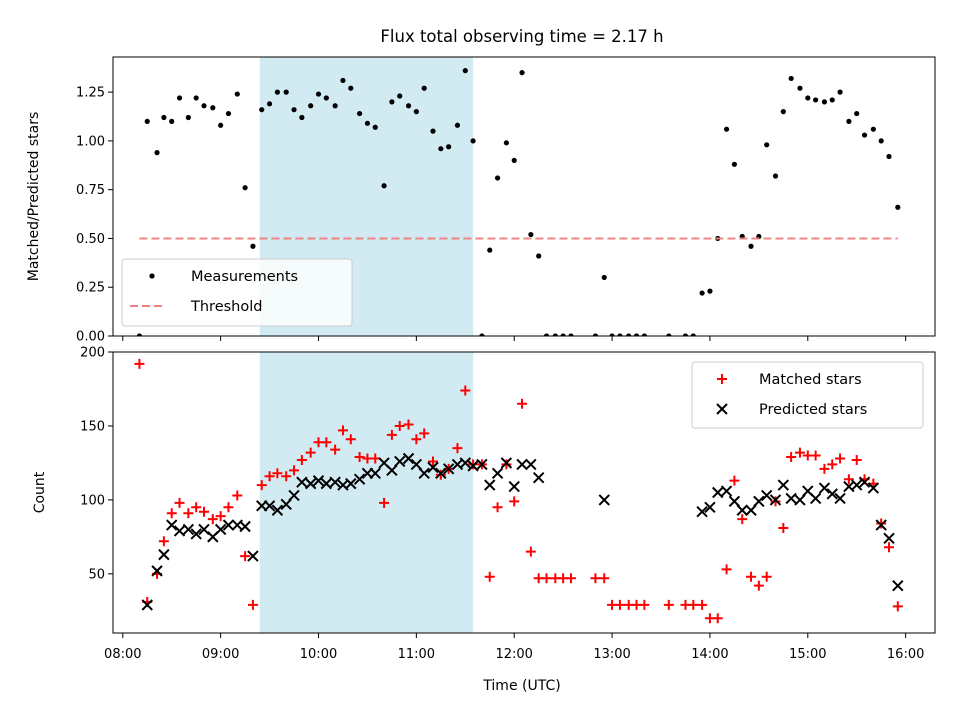  I want to click on x-tick-label: 13:00, so click(611, 654).